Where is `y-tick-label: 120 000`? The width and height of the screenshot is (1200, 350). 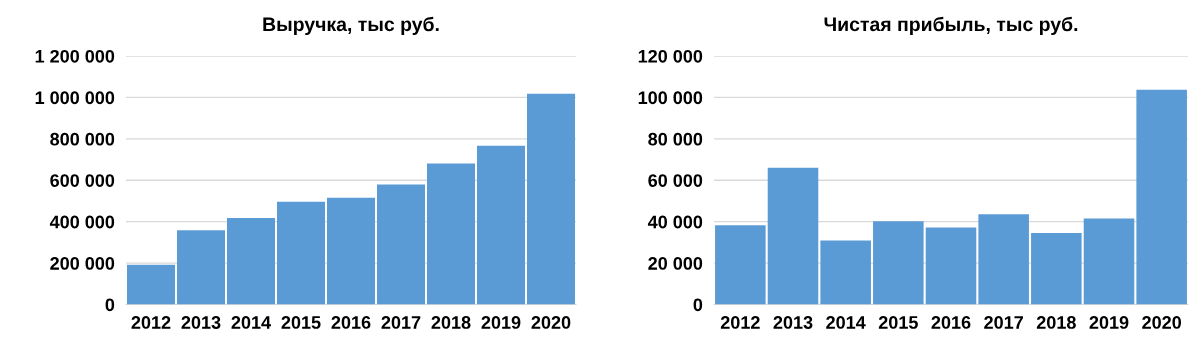 y-tick-label: 120 000 is located at coordinates (670, 56).